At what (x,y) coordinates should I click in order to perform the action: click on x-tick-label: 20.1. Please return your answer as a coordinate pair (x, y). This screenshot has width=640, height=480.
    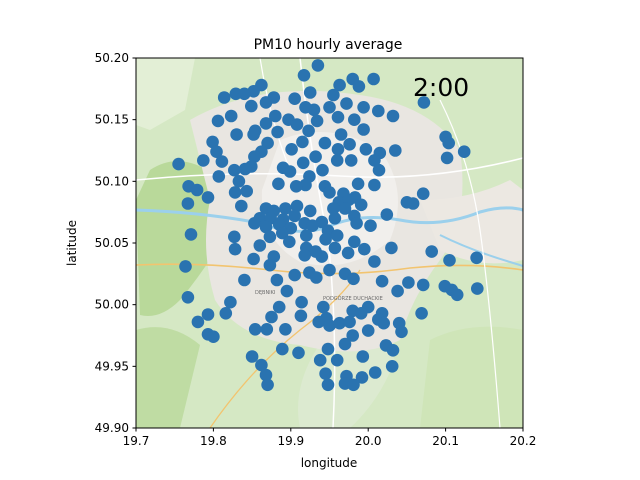
    Looking at the image, I should click on (445, 441).